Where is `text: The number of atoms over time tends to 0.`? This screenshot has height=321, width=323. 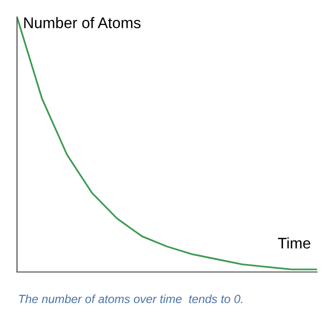
text: The number of atoms over time tends to 0. is located at coordinates (130, 299).